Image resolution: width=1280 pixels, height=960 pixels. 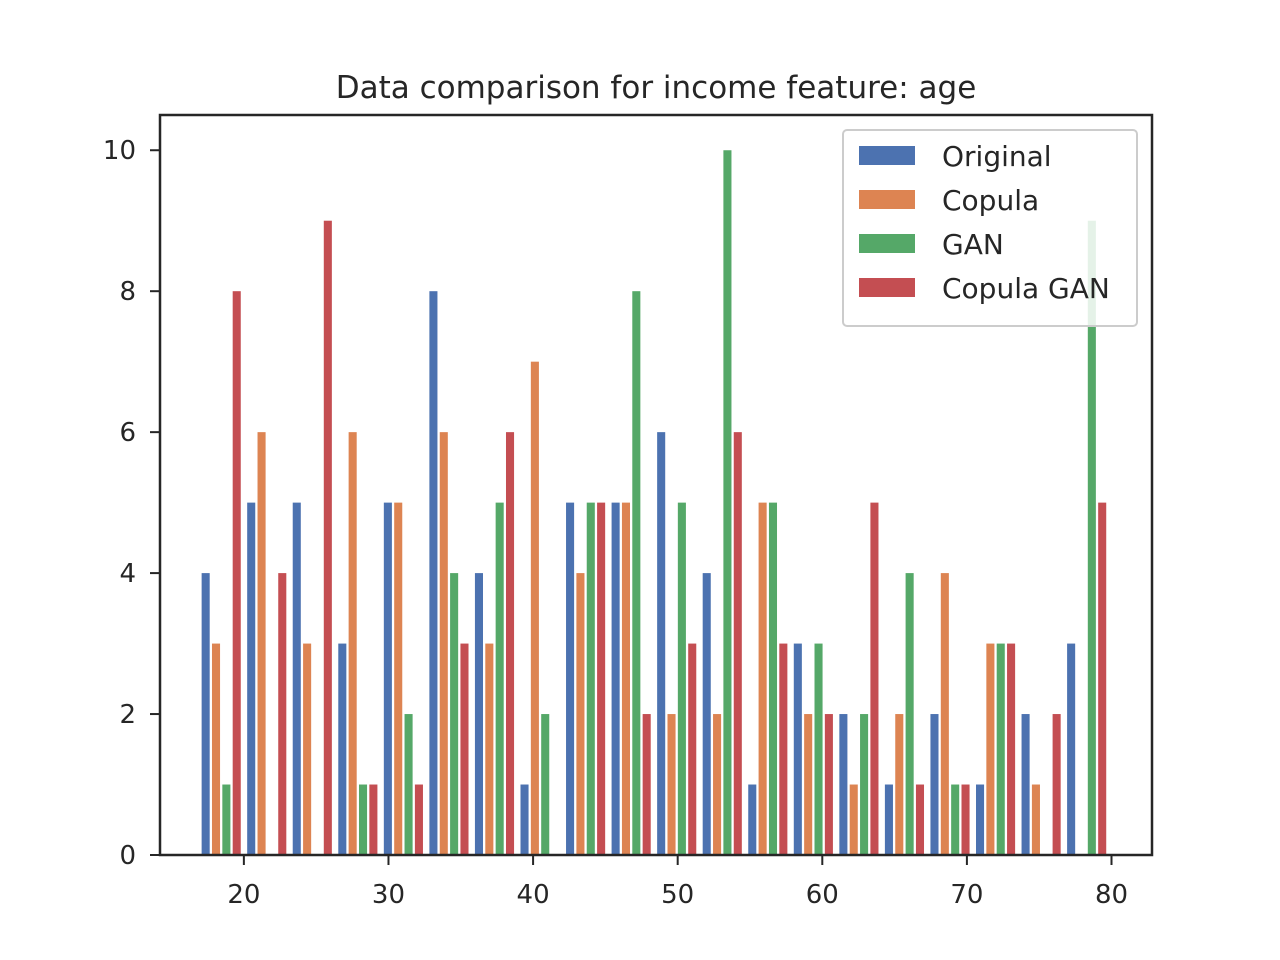 I want to click on y-axis: 0 2 4 6 8 10, so click(x=131, y=503).